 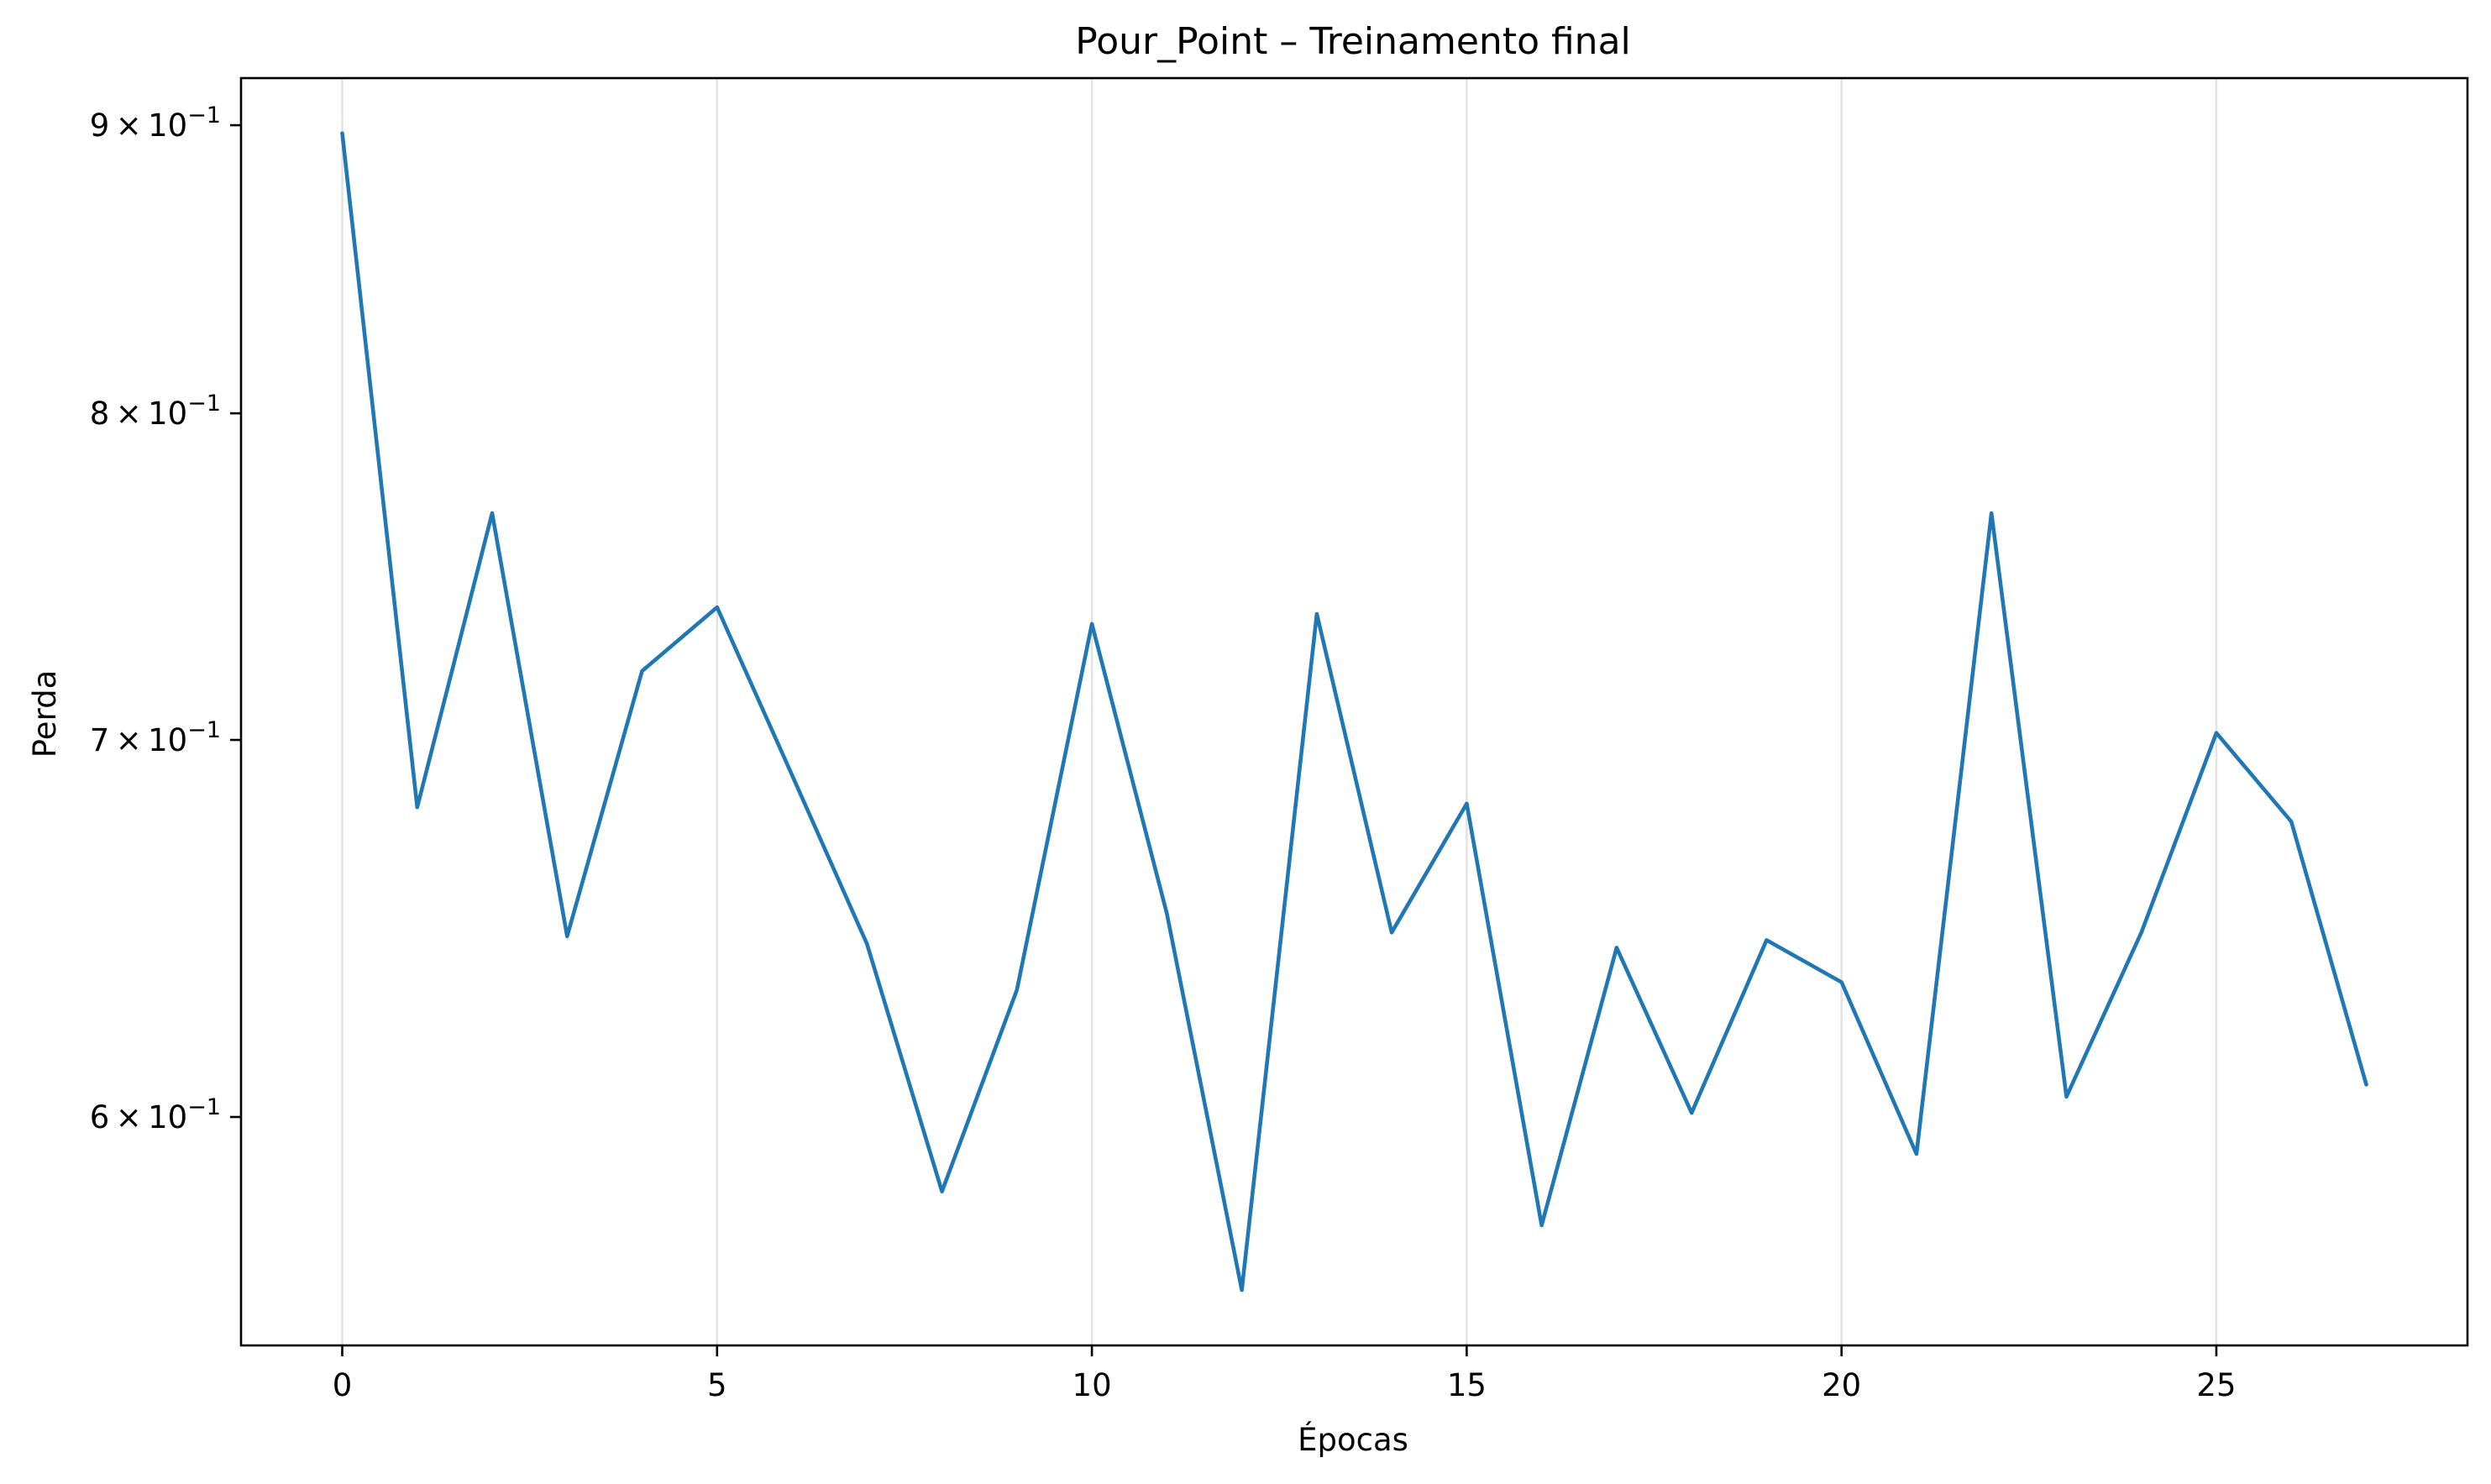 What do you see at coordinates (1353, 42) in the screenshot?
I see `chart-title: Pour_Point – Treinamento final` at bounding box center [1353, 42].